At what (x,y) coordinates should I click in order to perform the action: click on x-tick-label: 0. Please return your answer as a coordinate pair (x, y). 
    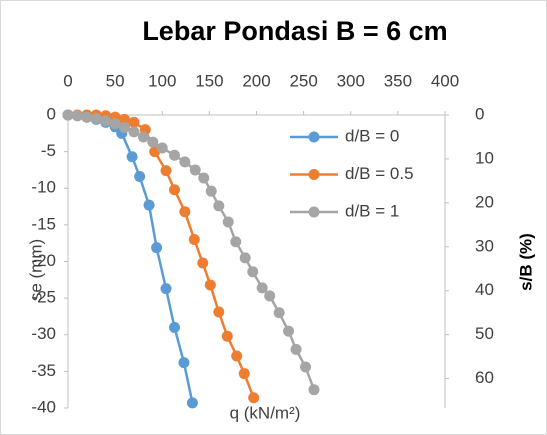
    Looking at the image, I should click on (67, 80).